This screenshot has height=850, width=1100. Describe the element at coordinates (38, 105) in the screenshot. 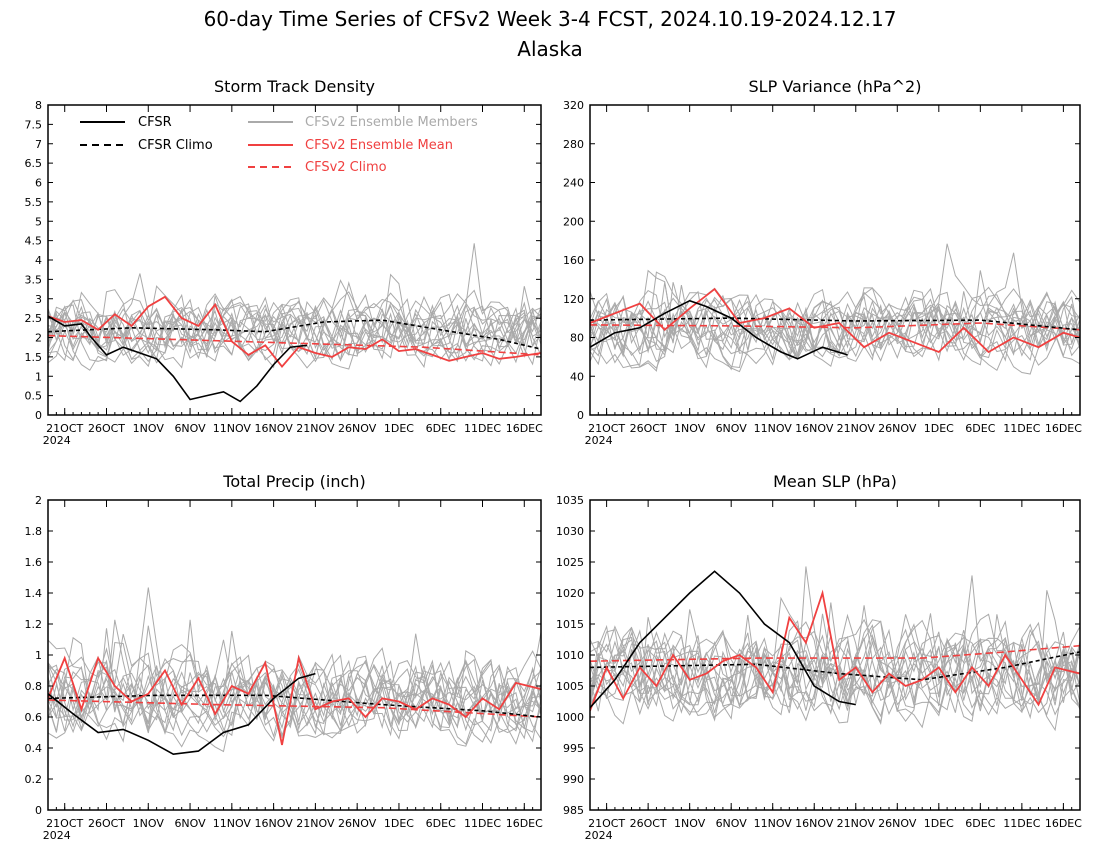

I see `y-tick-label: 8` at that location.